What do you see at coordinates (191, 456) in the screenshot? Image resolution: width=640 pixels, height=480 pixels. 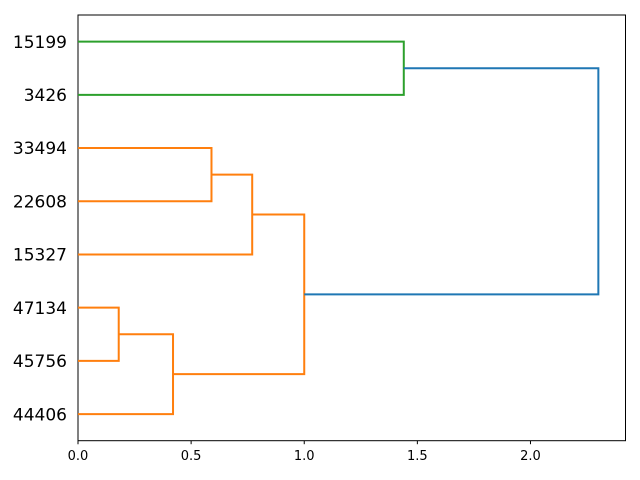 I see `x-axis-tick-label: 0.5` at bounding box center [191, 456].